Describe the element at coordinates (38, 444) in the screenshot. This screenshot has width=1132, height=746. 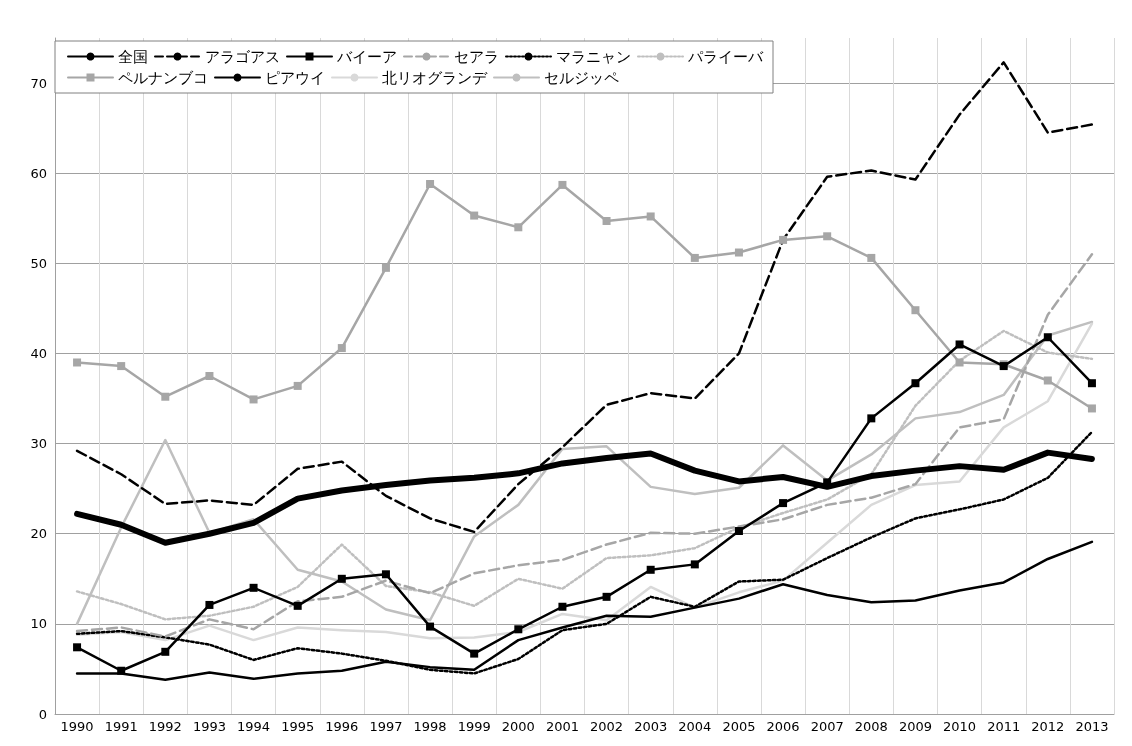
I see `y-tick-label: 30` at that location.